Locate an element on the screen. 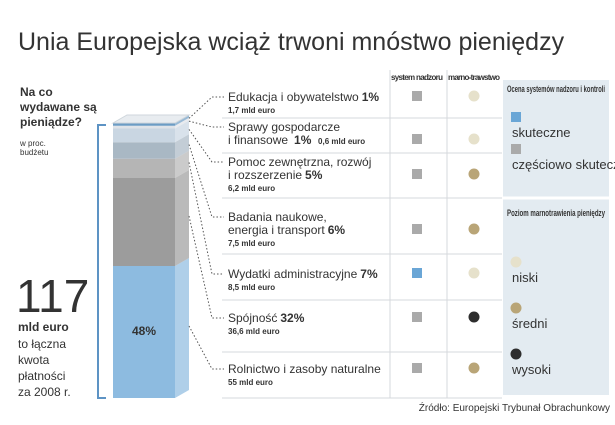 Image resolution: width=615 pixels, height=425 pixels. bracket is located at coordinates (101, 261).